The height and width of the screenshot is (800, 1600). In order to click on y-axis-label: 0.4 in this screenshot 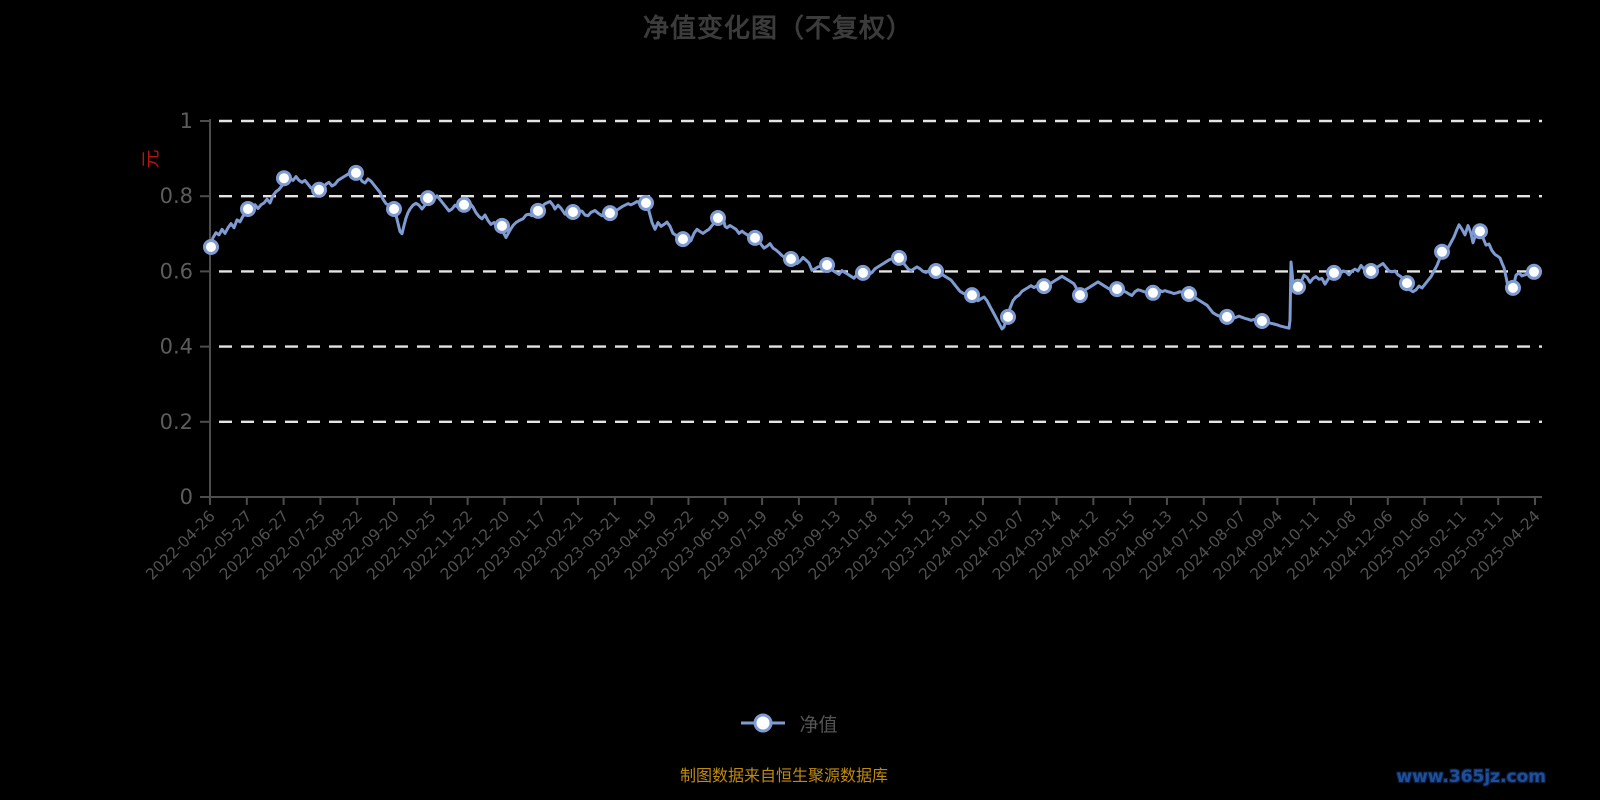, I will do `click(176, 347)`.